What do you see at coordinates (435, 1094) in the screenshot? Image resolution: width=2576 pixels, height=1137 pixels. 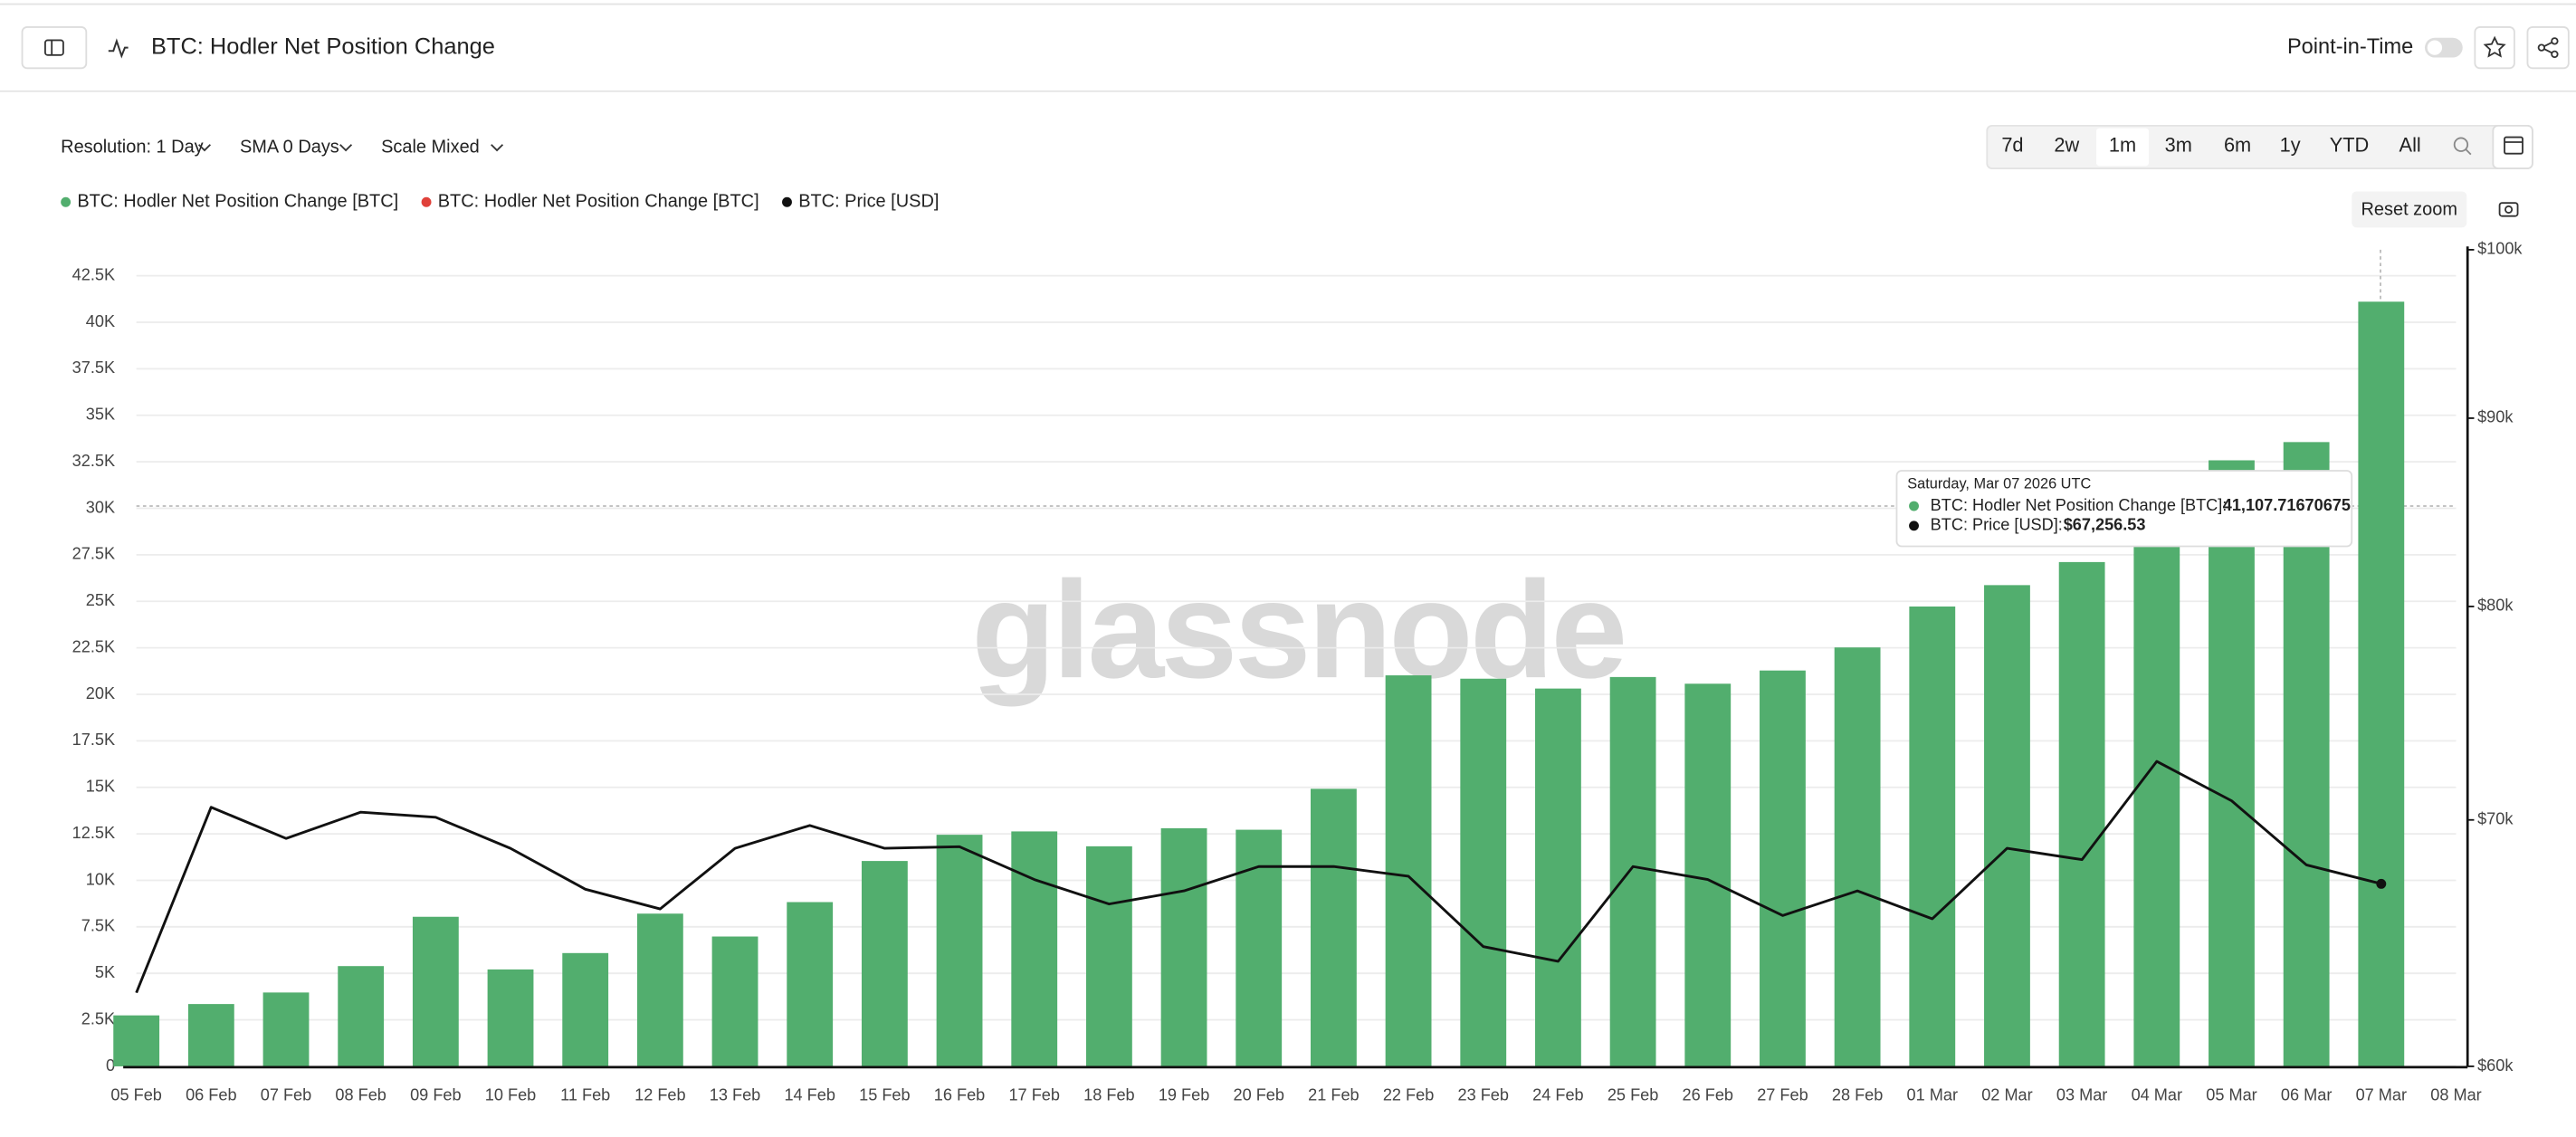 I see `x-tick-label: 09 Feb` at bounding box center [435, 1094].